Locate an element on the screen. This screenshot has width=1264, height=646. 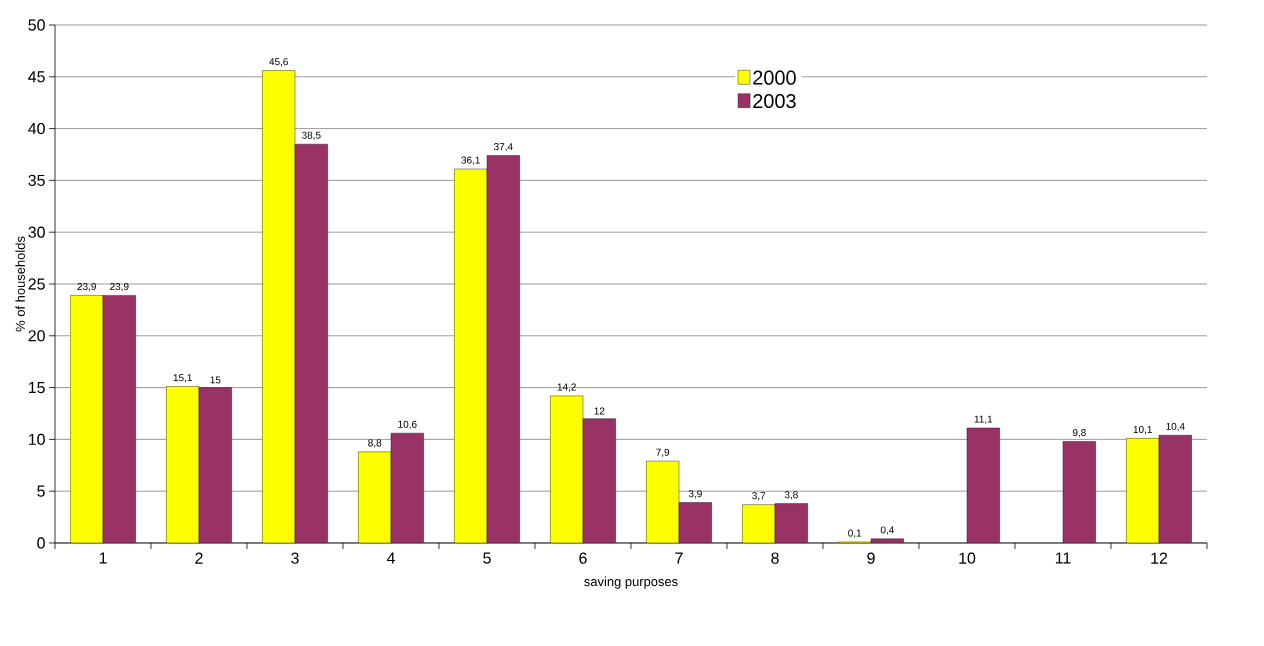
y-tick-label: 15 is located at coordinates (36, 388).